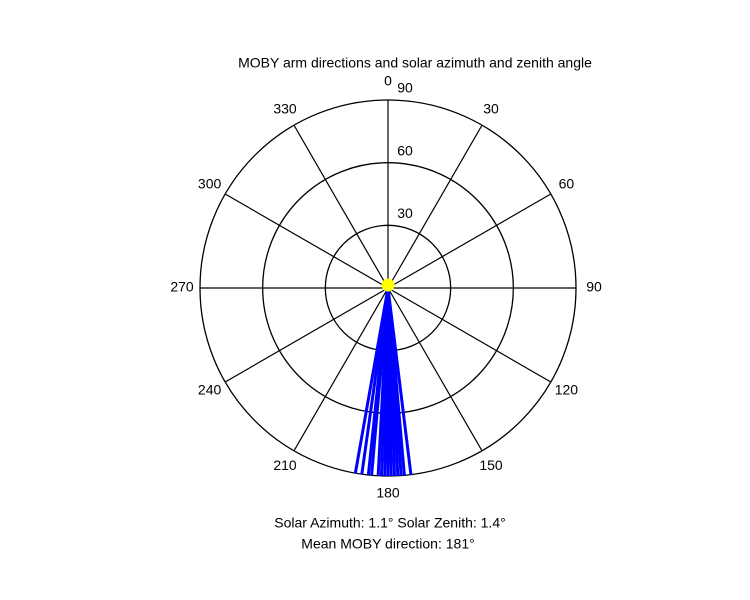 Image resolution: width=750 pixels, height=600 pixels. I want to click on r-tick-label: 90, so click(405, 88).